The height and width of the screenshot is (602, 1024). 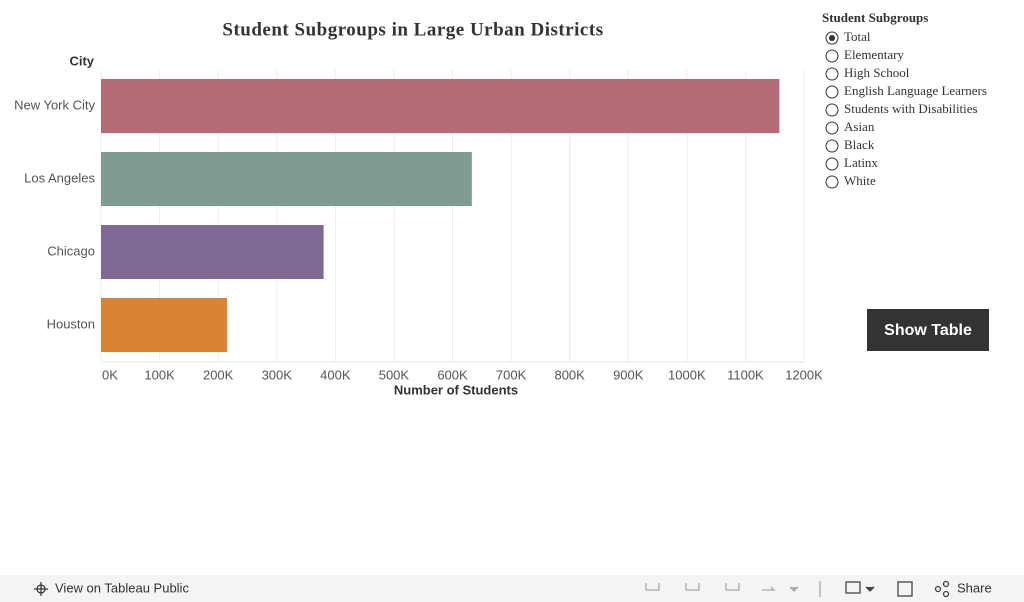 What do you see at coordinates (875, 17) in the screenshot?
I see `filter-title: Student Subgroups` at bounding box center [875, 17].